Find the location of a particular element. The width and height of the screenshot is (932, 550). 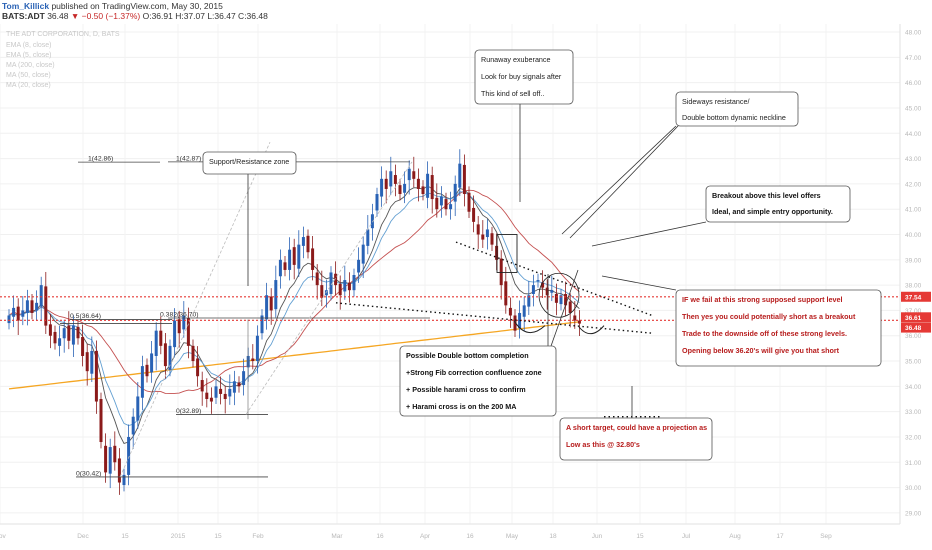

annotation-text: Low as this @ 32.80's is located at coordinates (603, 444).